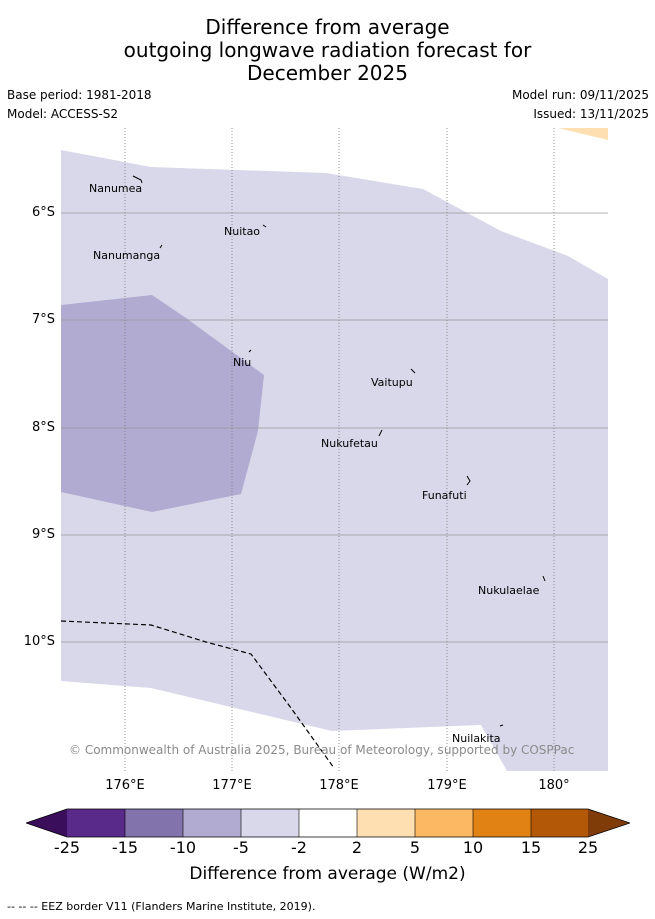 This screenshot has height=919, width=655. I want to click on title-line-1: Difference from average, so click(327, 27).